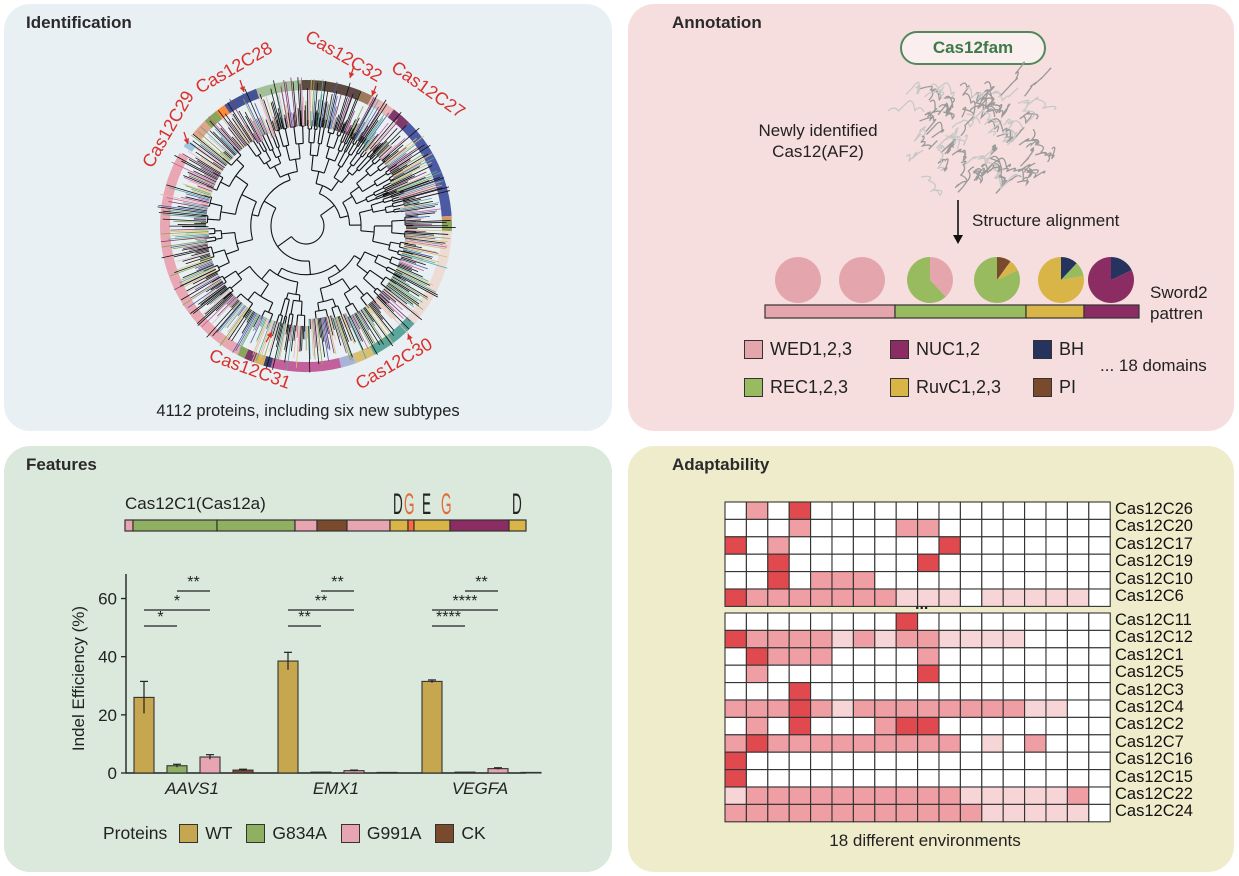  I want to click on domain-pie-slice, so click(1072, 271).